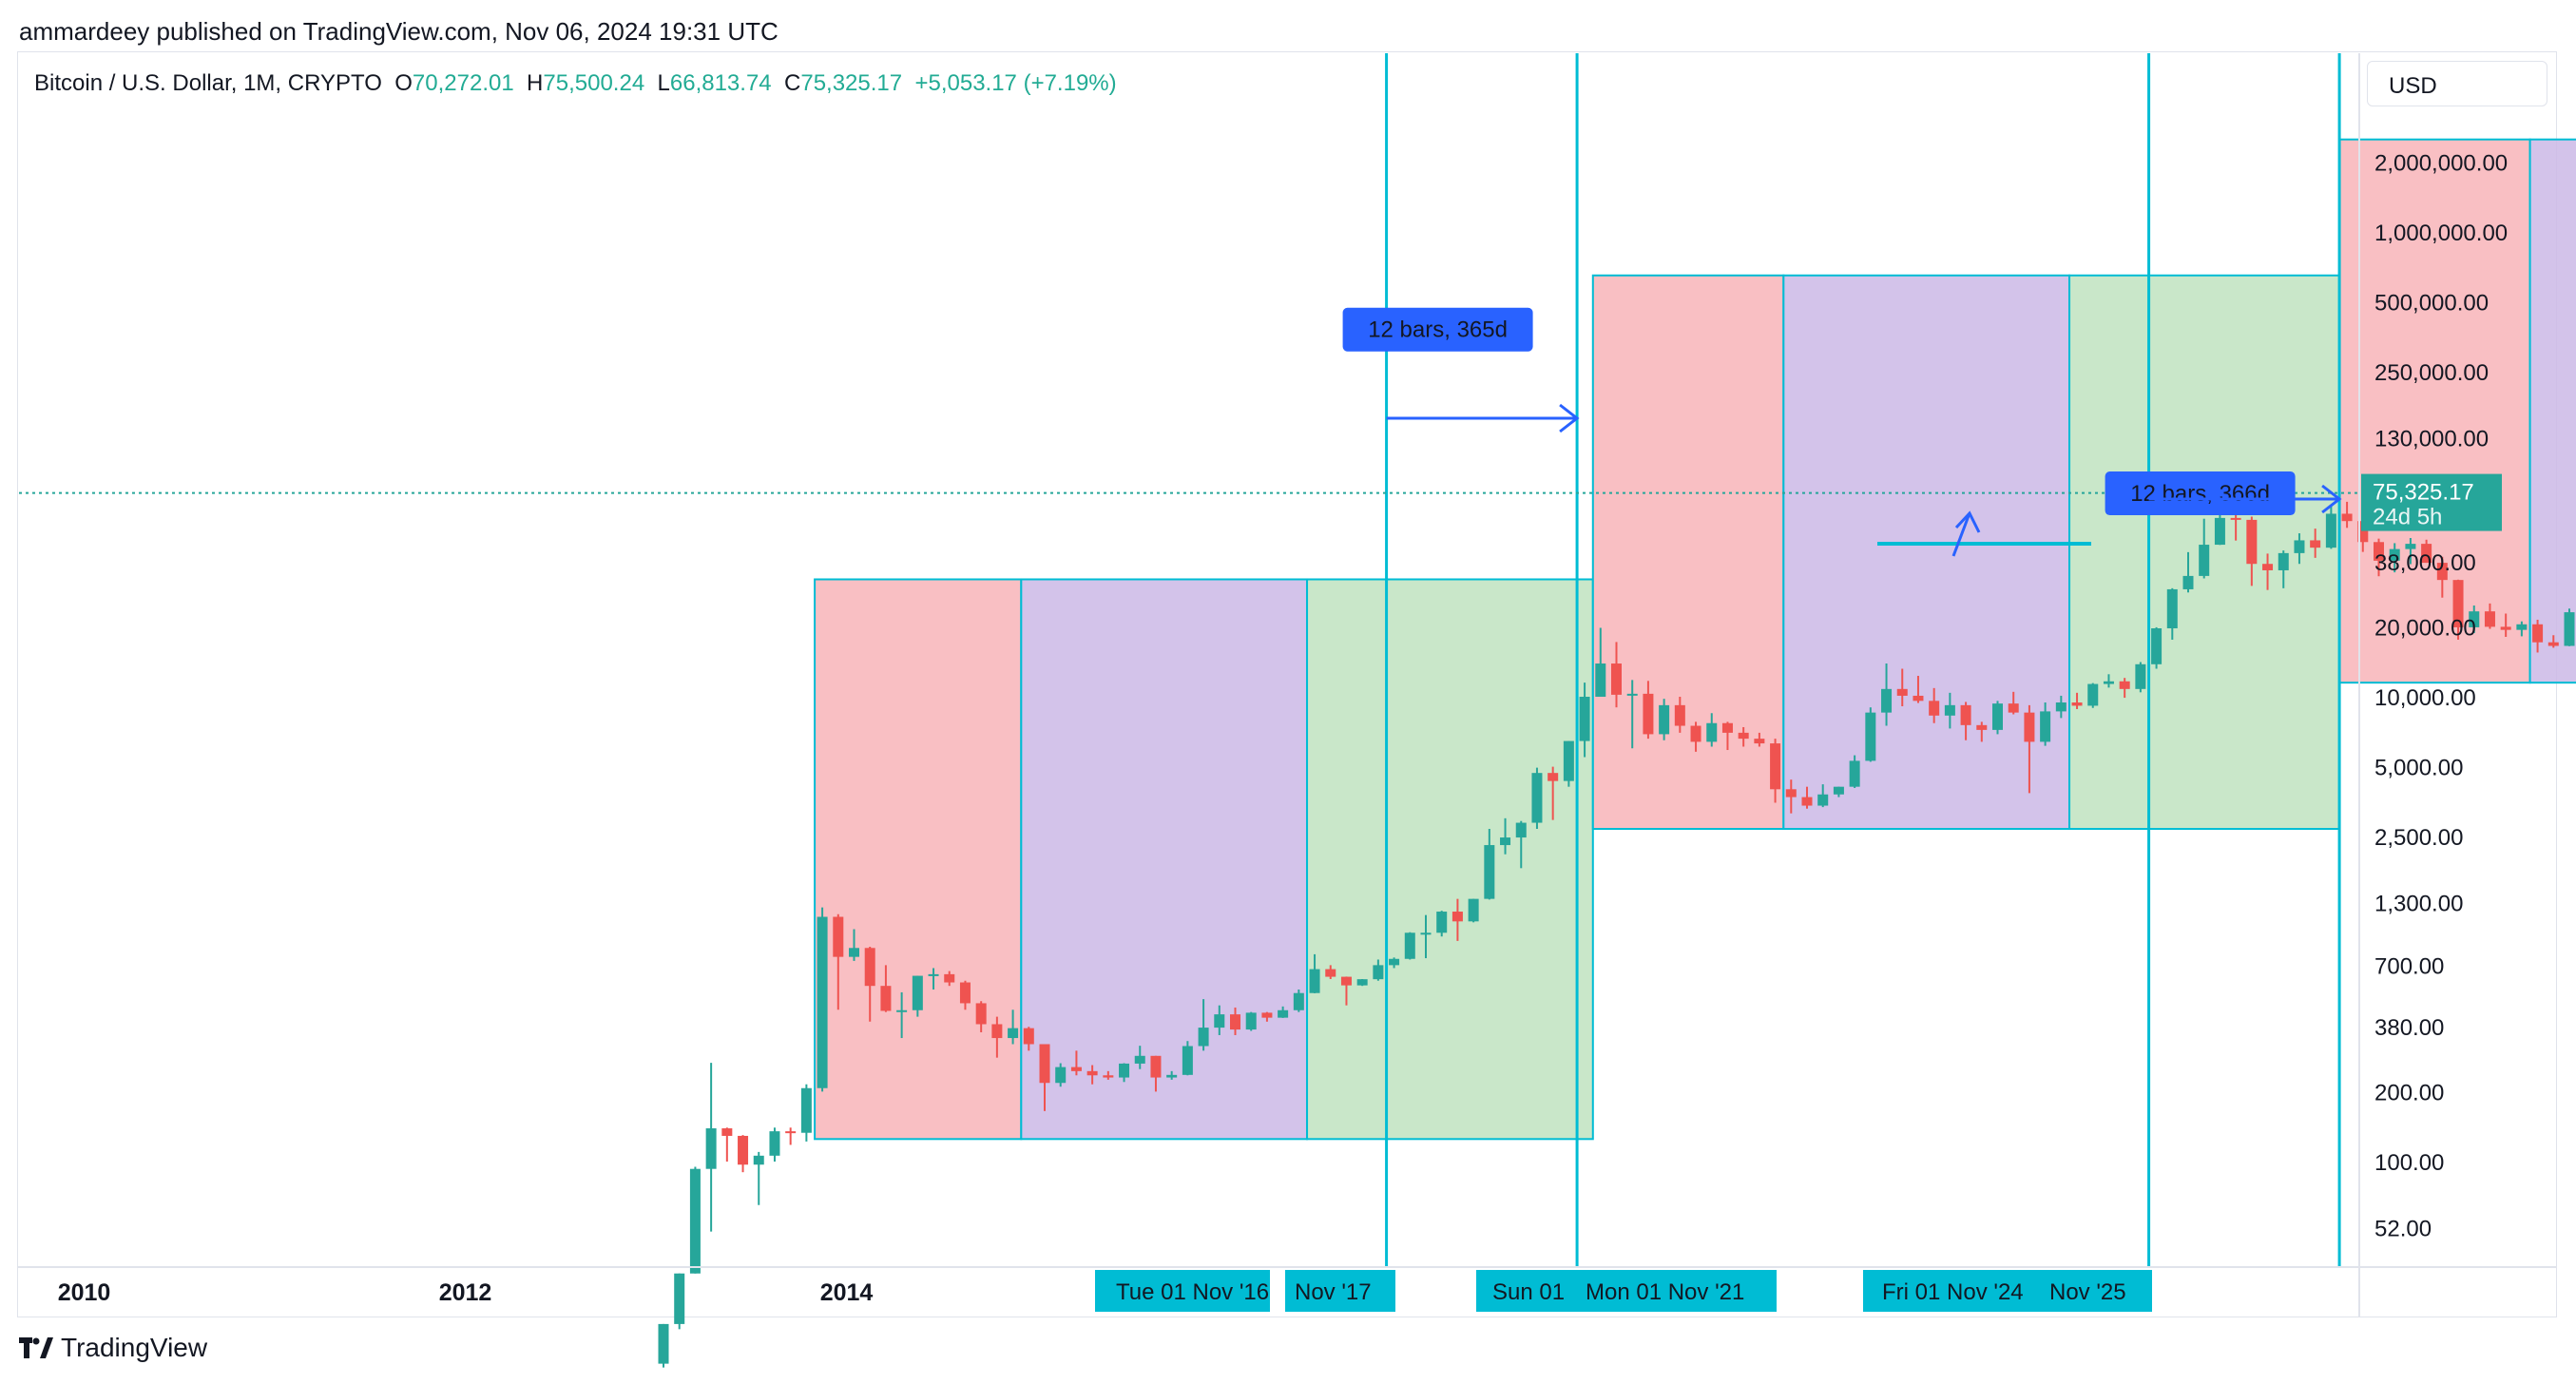  What do you see at coordinates (2423, 493) in the screenshot?
I see `price-tag-value: 75,325.17` at bounding box center [2423, 493].